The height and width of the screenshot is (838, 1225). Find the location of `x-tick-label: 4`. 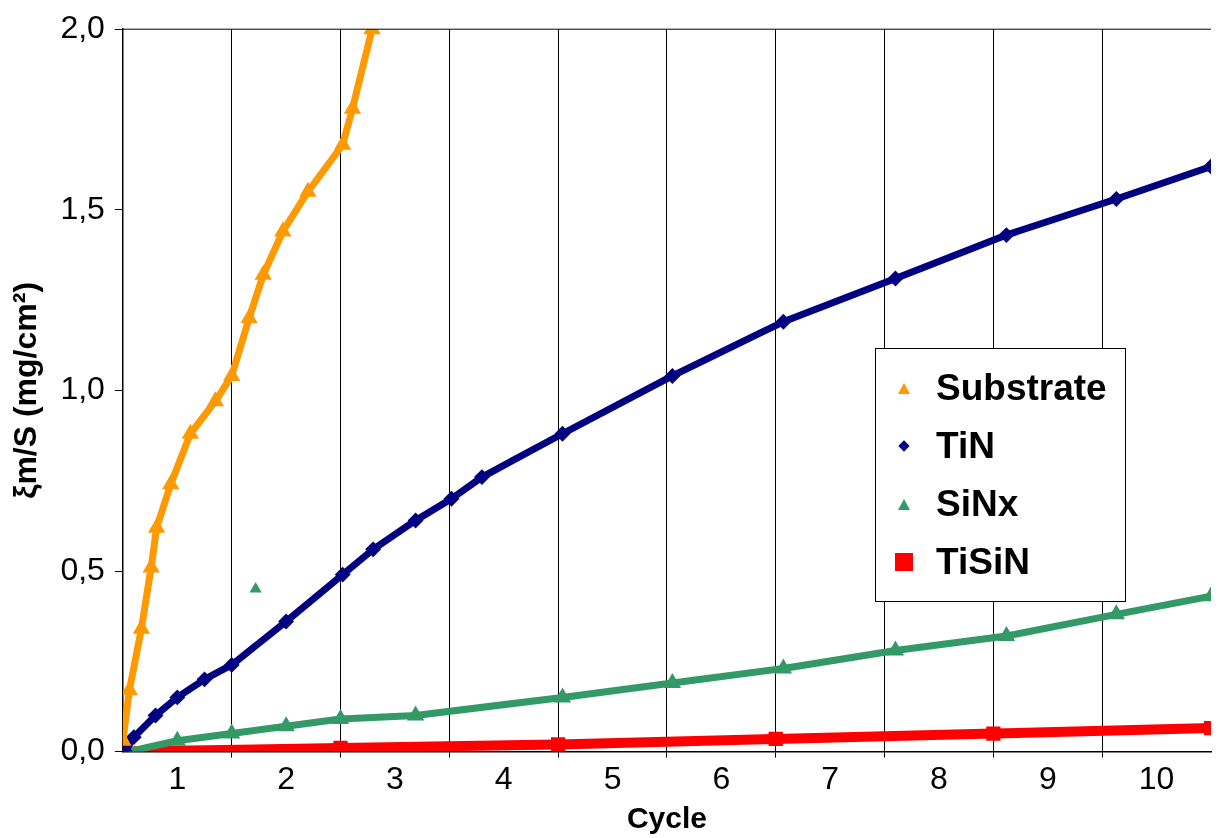

x-tick-label: 4 is located at coordinates (503, 777).